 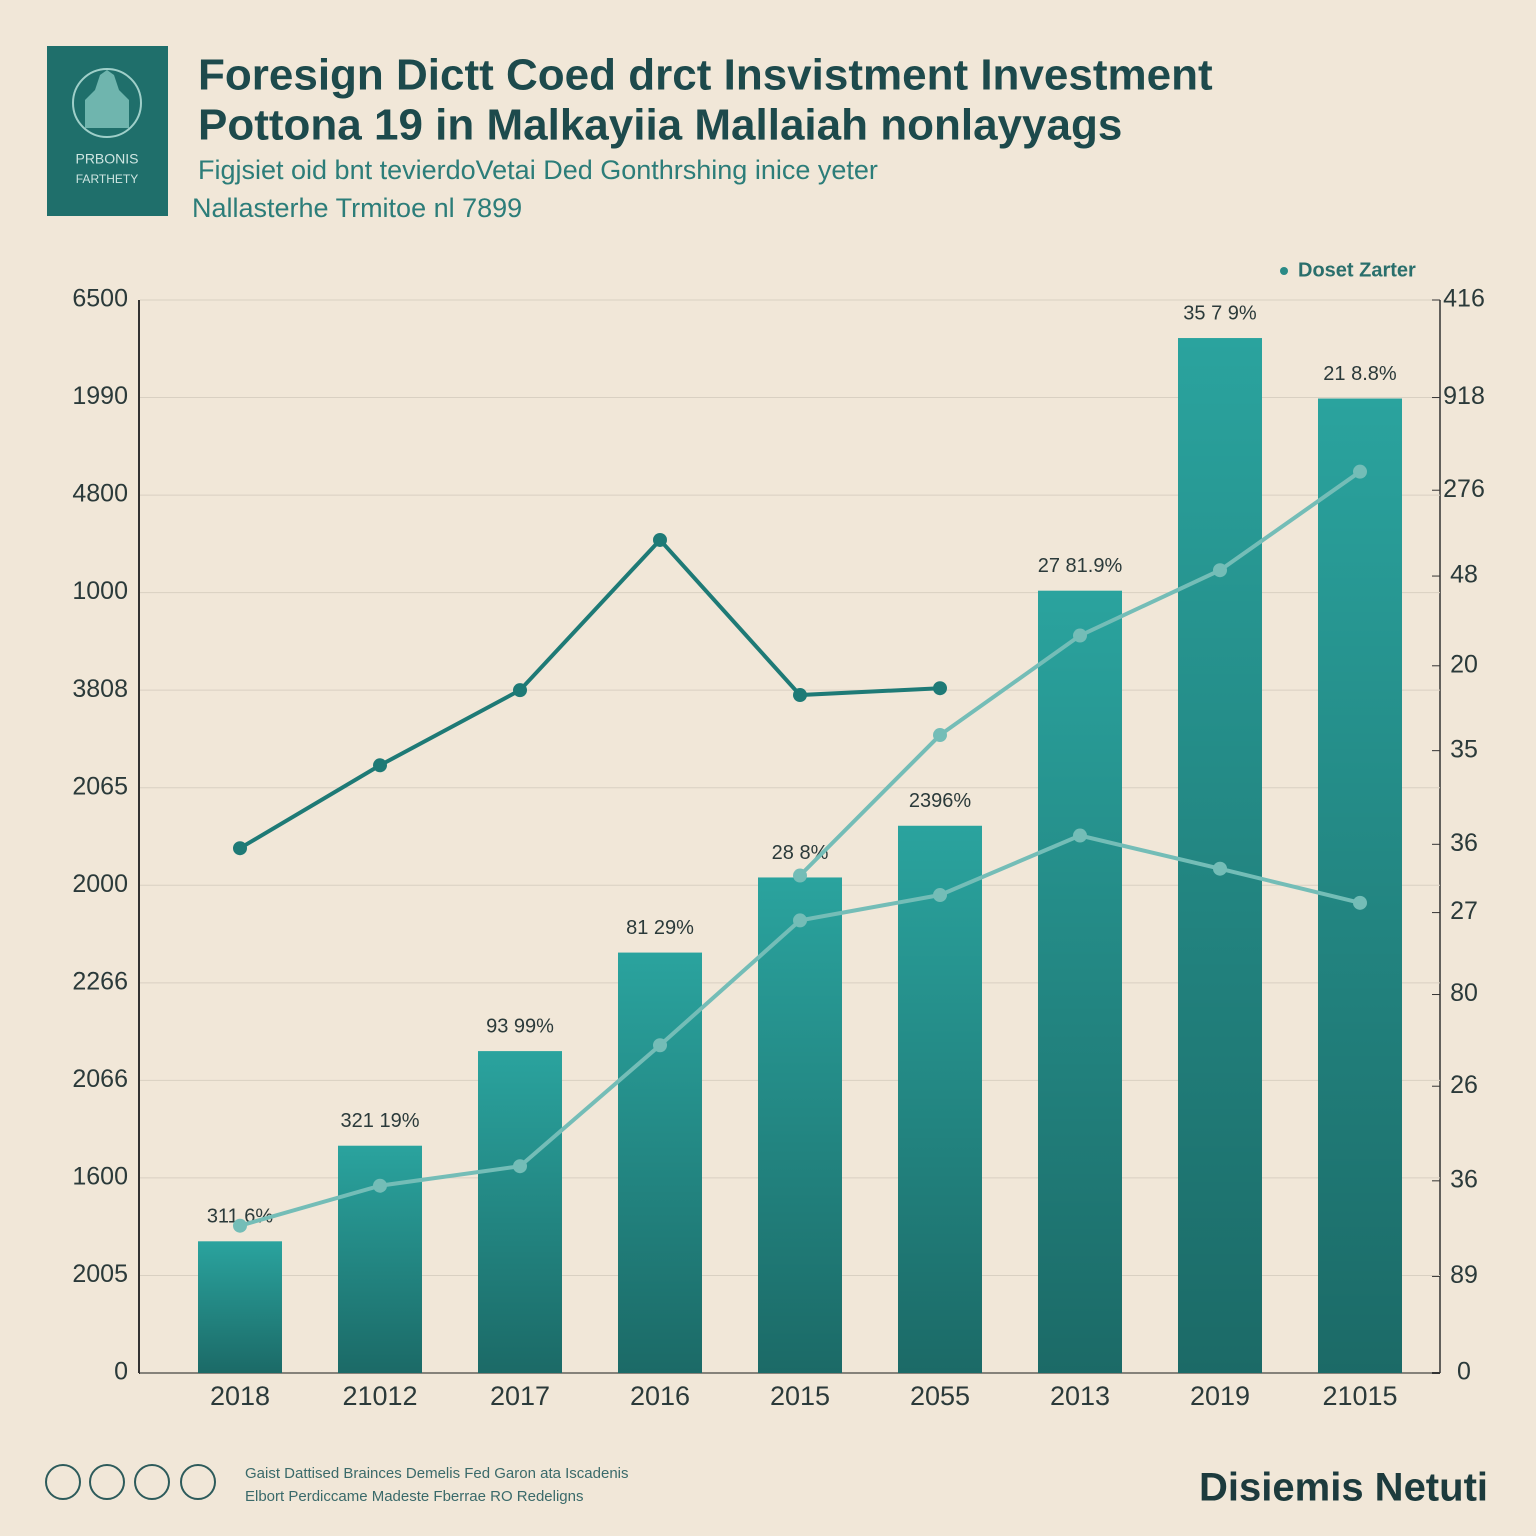 I want to click on y-tick-label: 1600, so click(x=100, y=1177).